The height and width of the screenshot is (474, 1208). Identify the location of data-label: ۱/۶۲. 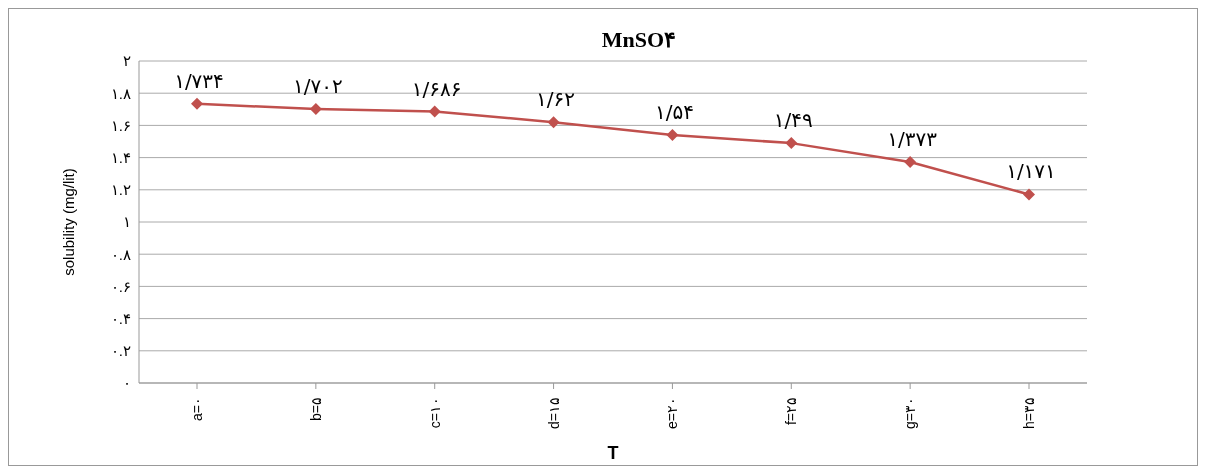
(556, 99).